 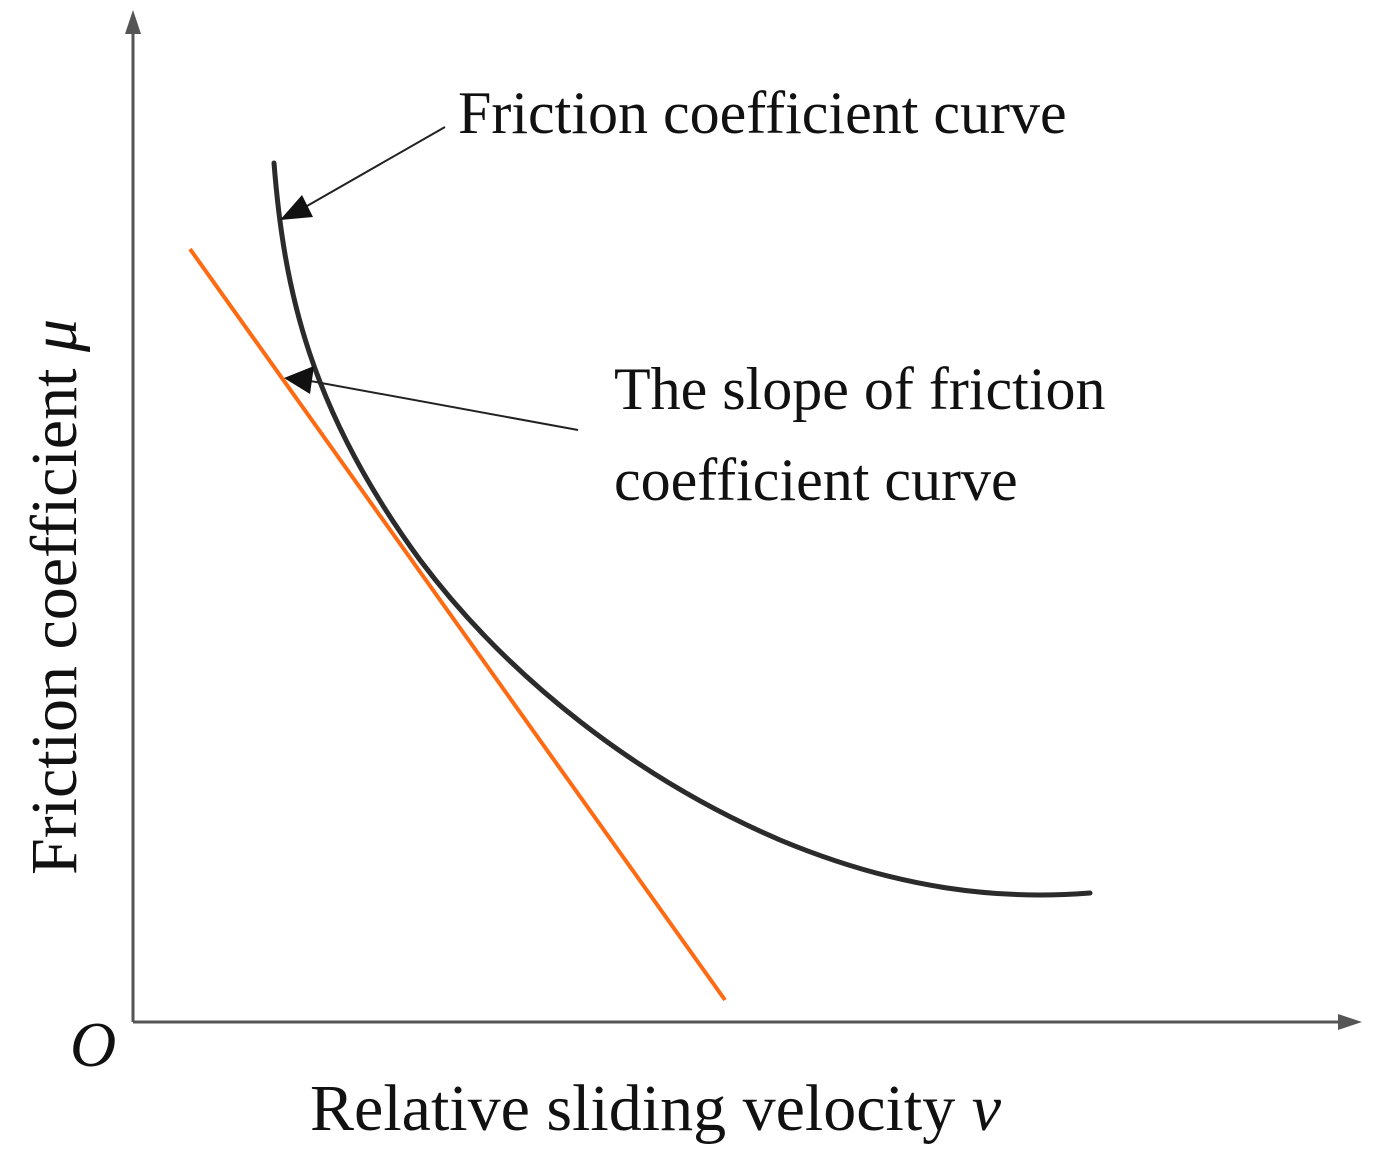 I want to click on slope-label-line-2: coefficient curve, so click(x=816, y=480).